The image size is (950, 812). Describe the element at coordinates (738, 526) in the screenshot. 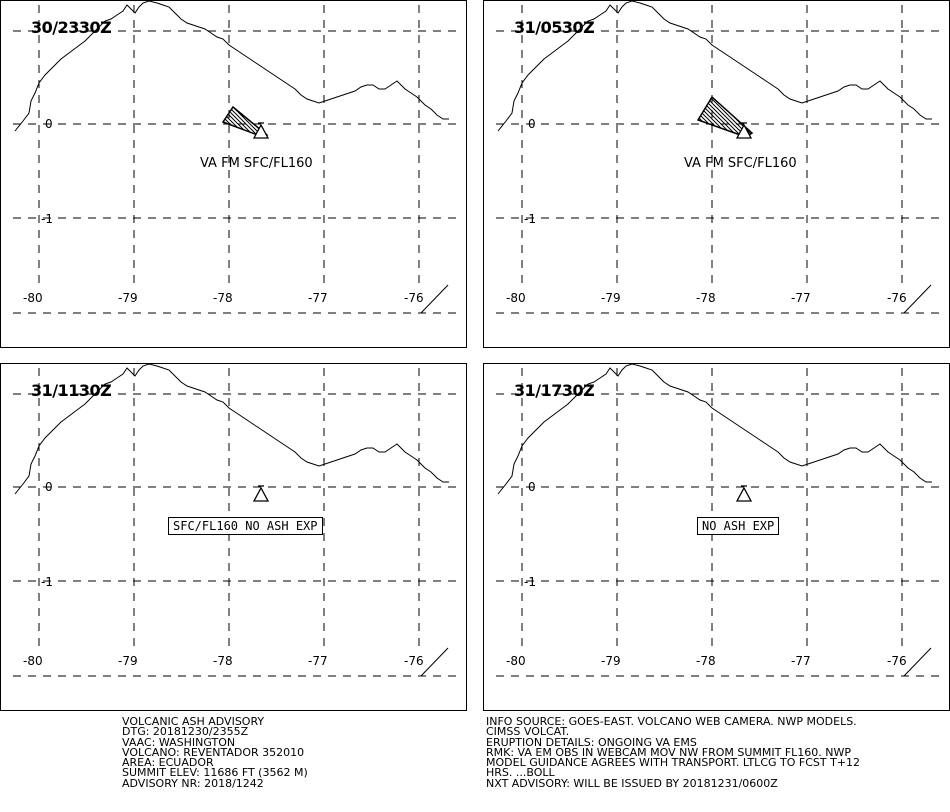

I see `ash-annotation-box: NO ASH EXP` at that location.